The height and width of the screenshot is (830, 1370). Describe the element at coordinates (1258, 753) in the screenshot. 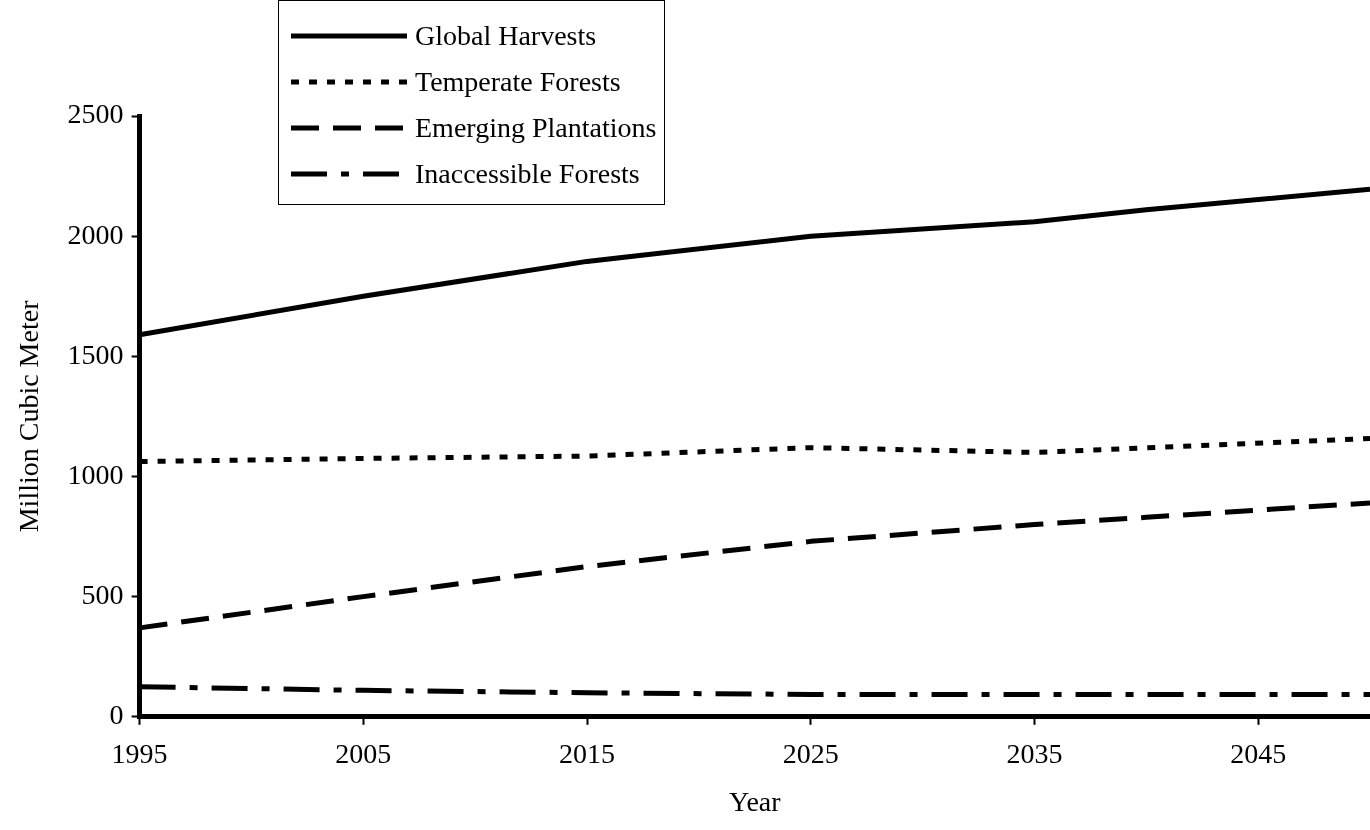

I see `x-tick-label: 2045` at that location.